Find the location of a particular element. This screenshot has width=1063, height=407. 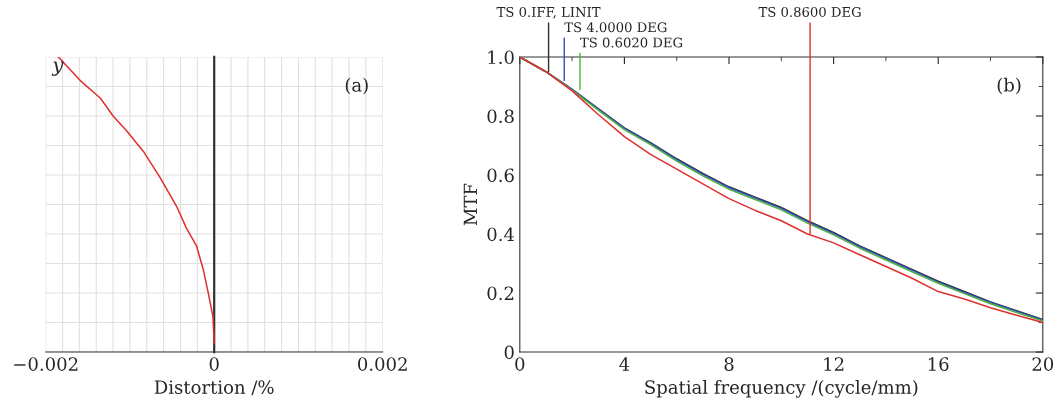

x-tick-label: 16 is located at coordinates (938, 364).